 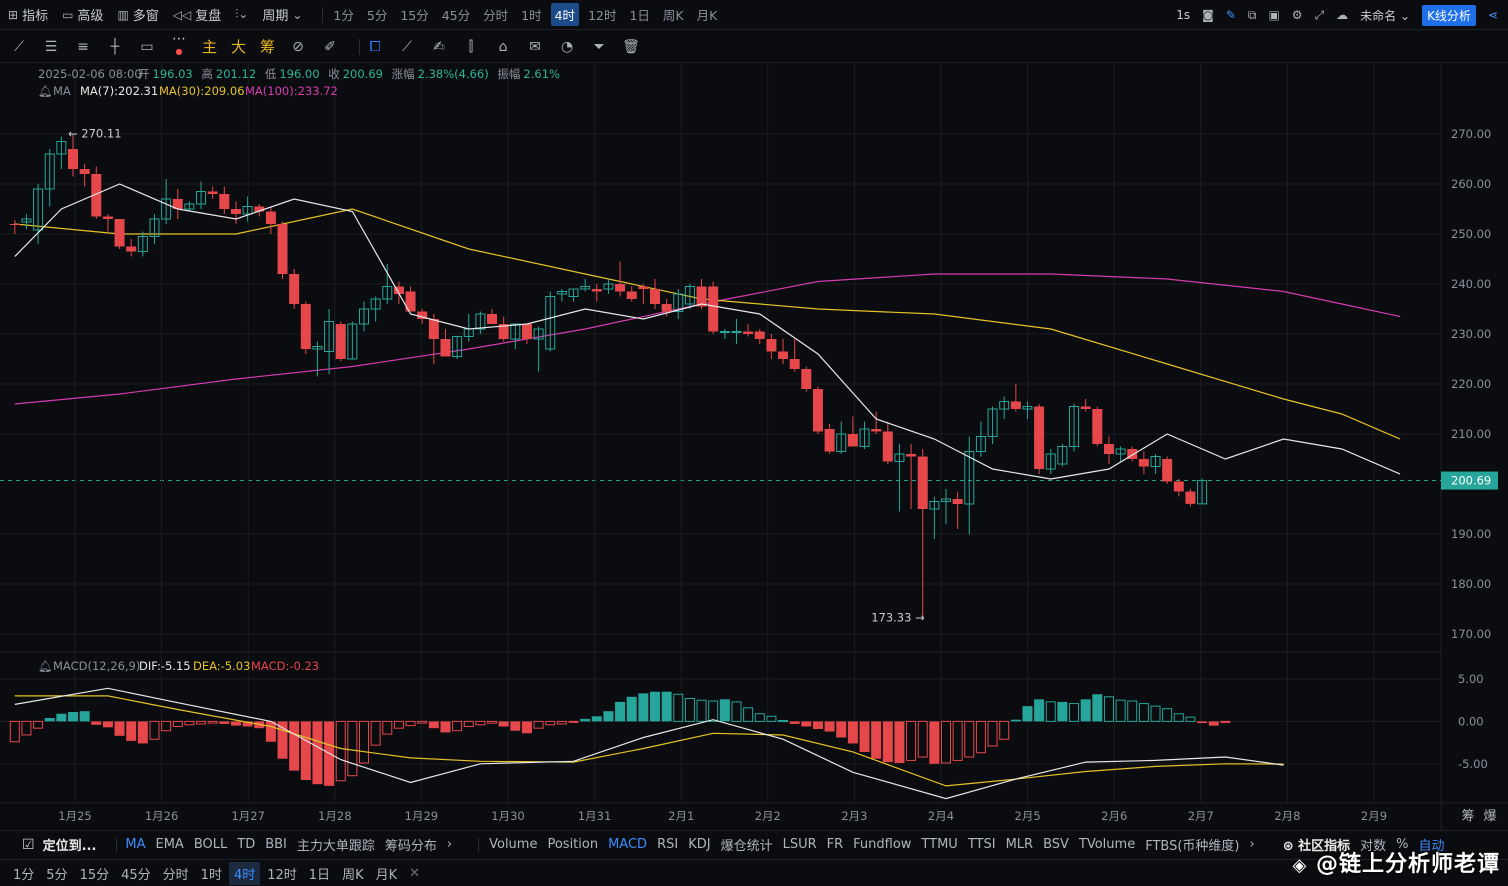 What do you see at coordinates (1274, 15) in the screenshot?
I see `image-icon: ▣` at bounding box center [1274, 15].